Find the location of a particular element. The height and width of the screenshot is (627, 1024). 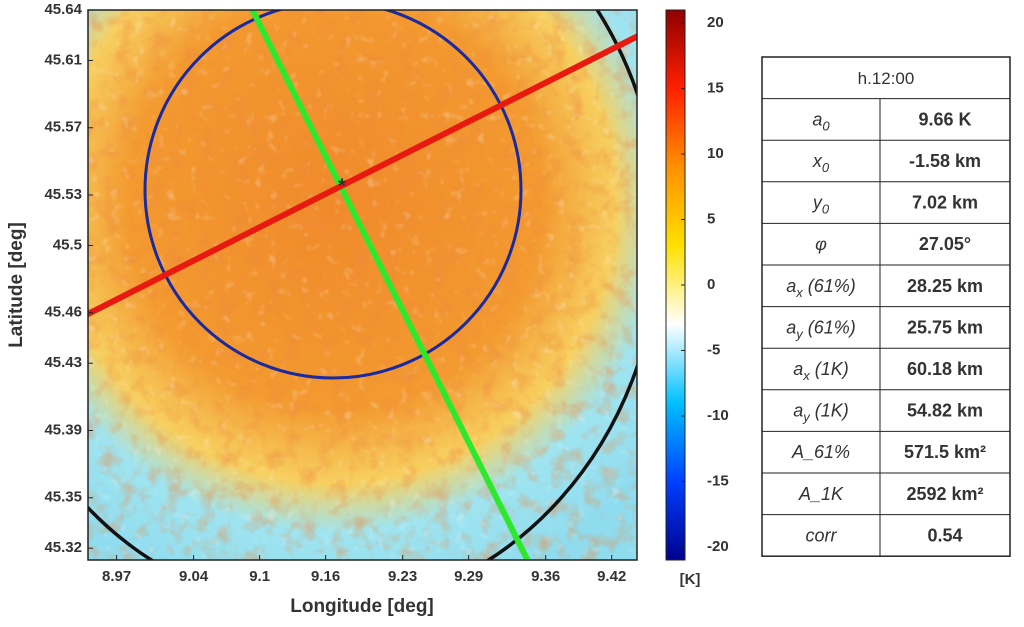

param-name: A_1K is located at coordinates (821, 494).